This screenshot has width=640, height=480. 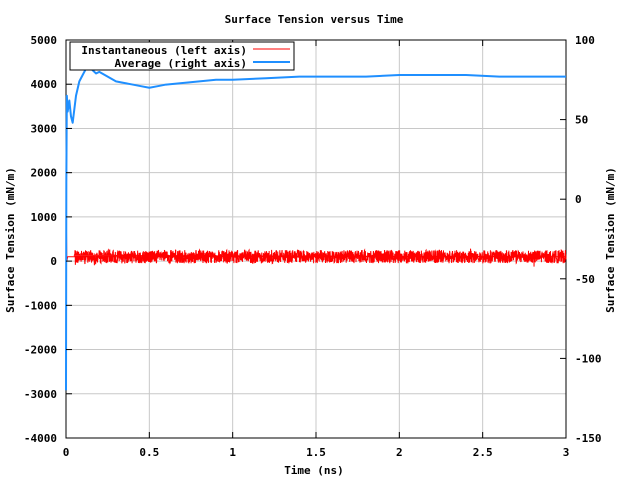 I want to click on right-y-tick-label: 100, so click(x=585, y=40).